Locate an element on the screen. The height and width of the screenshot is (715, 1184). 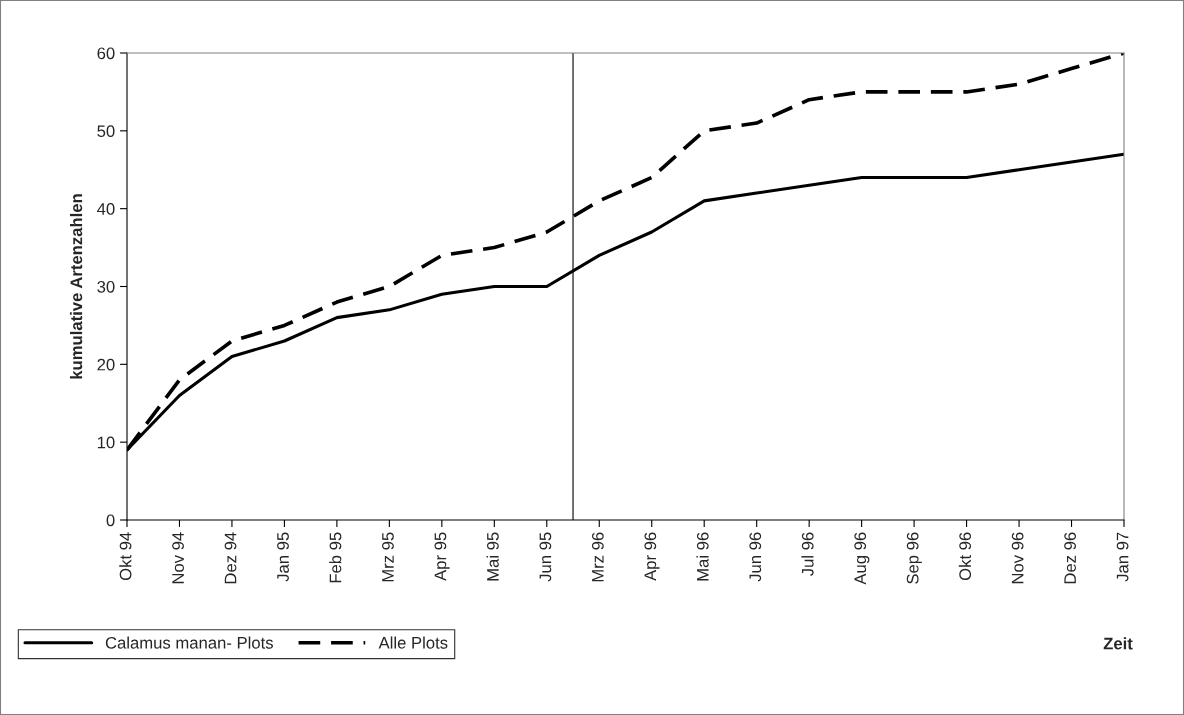
y-tick-label: 10 is located at coordinates (106, 442).